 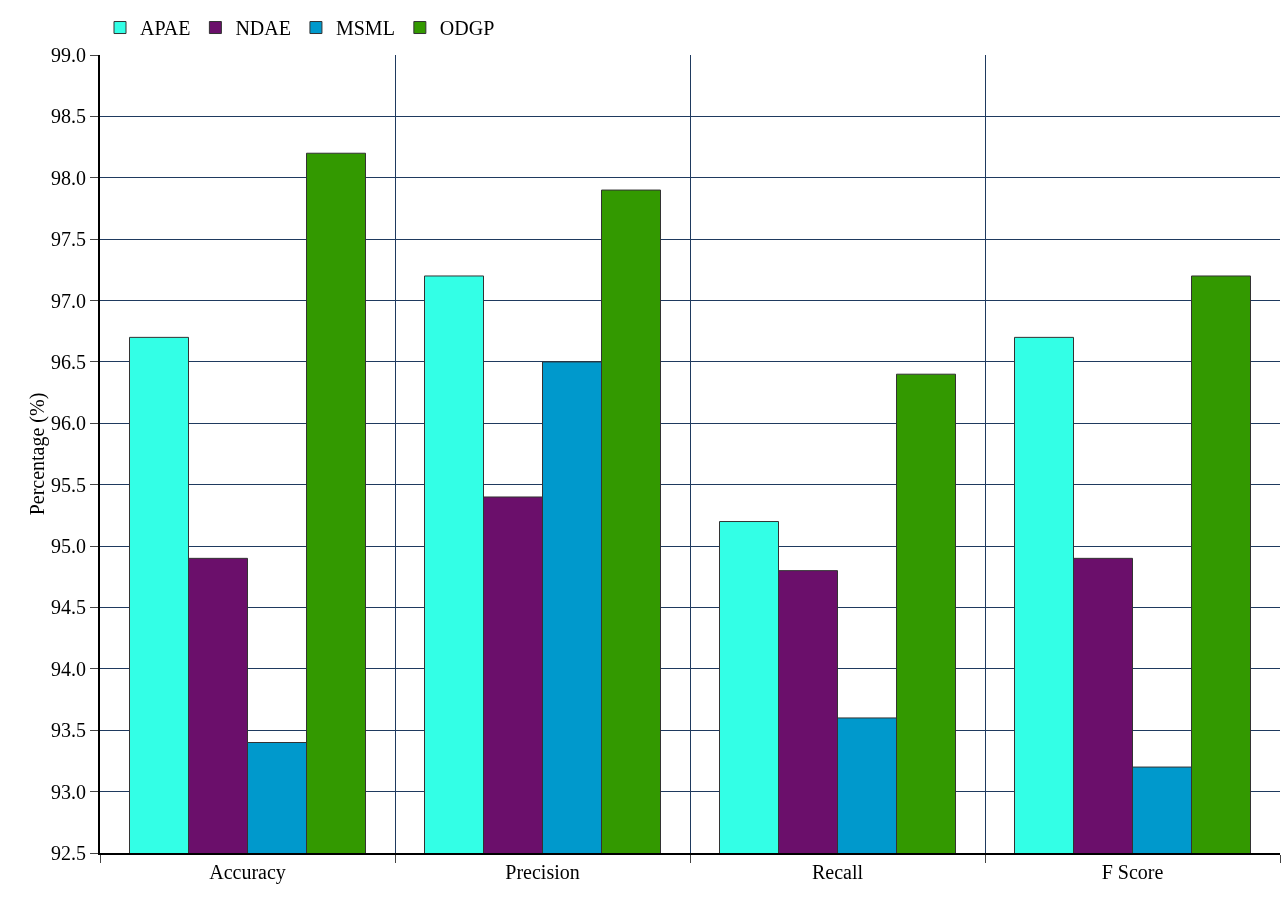 What do you see at coordinates (68, 361) in the screenshot?
I see `y-tick-label: 96.5` at bounding box center [68, 361].